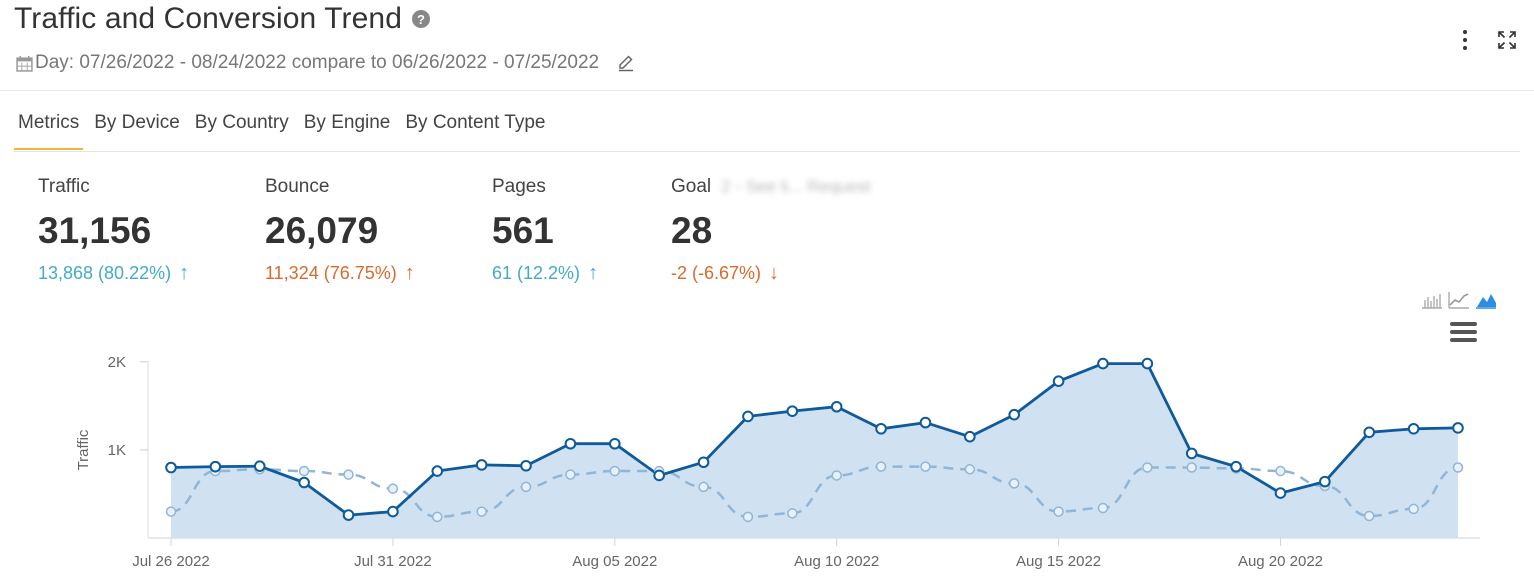 This screenshot has height=586, width=1534. What do you see at coordinates (626, 63) in the screenshot?
I see `edit-icon` at bounding box center [626, 63].